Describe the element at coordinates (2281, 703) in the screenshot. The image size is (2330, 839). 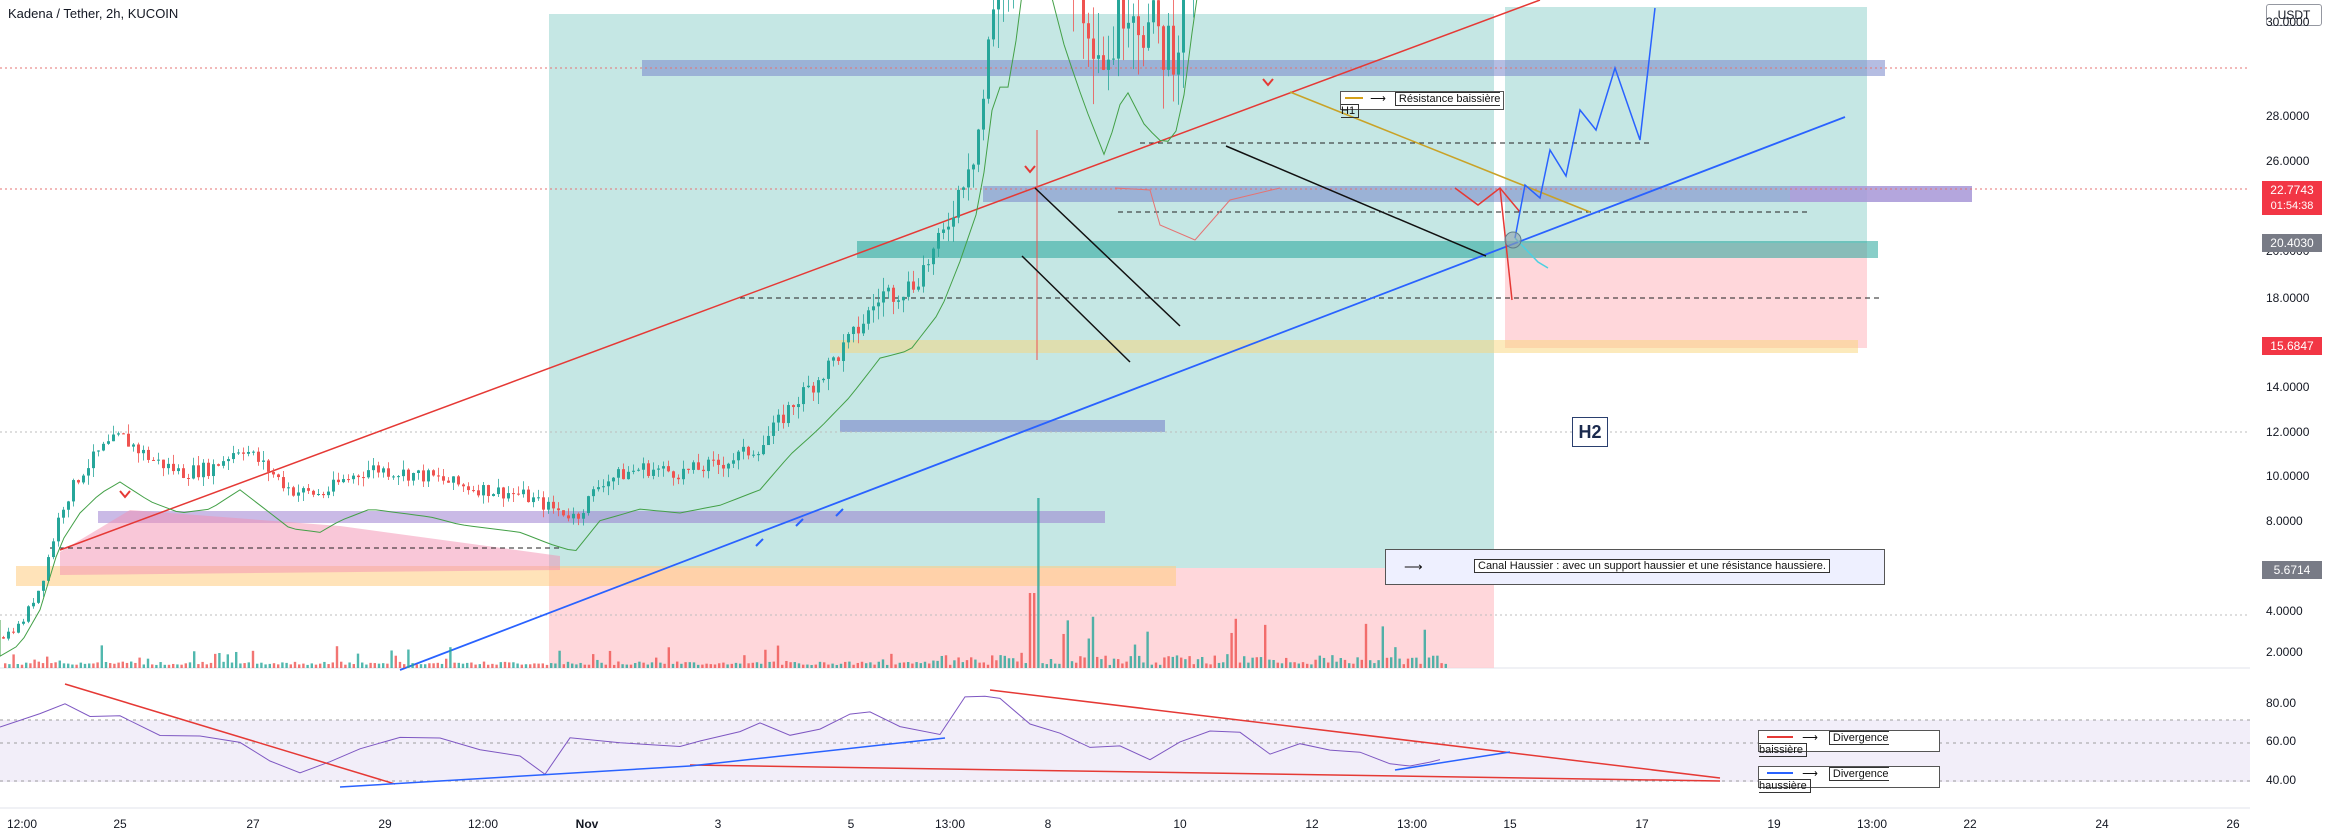
I see `rsi-tick-label: 80.00` at that location.